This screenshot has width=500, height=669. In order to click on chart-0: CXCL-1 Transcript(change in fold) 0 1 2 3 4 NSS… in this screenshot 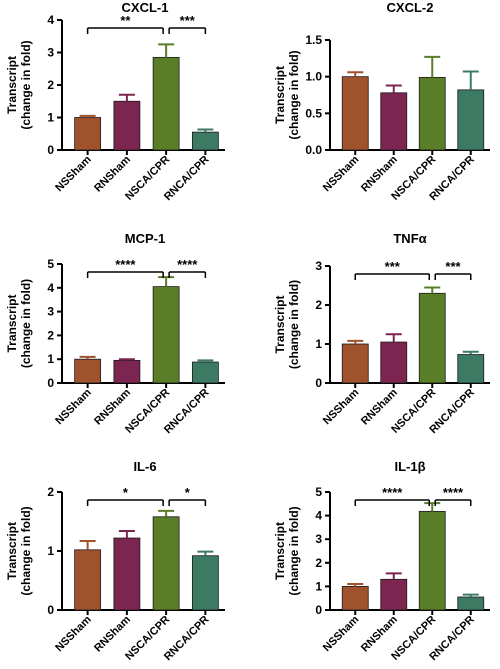, I will do `click(115, 101)`.